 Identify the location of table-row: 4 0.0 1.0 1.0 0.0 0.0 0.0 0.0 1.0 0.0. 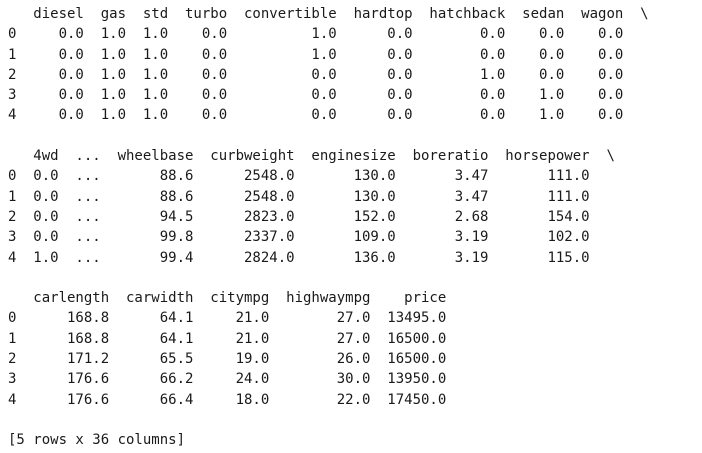
(316, 115).